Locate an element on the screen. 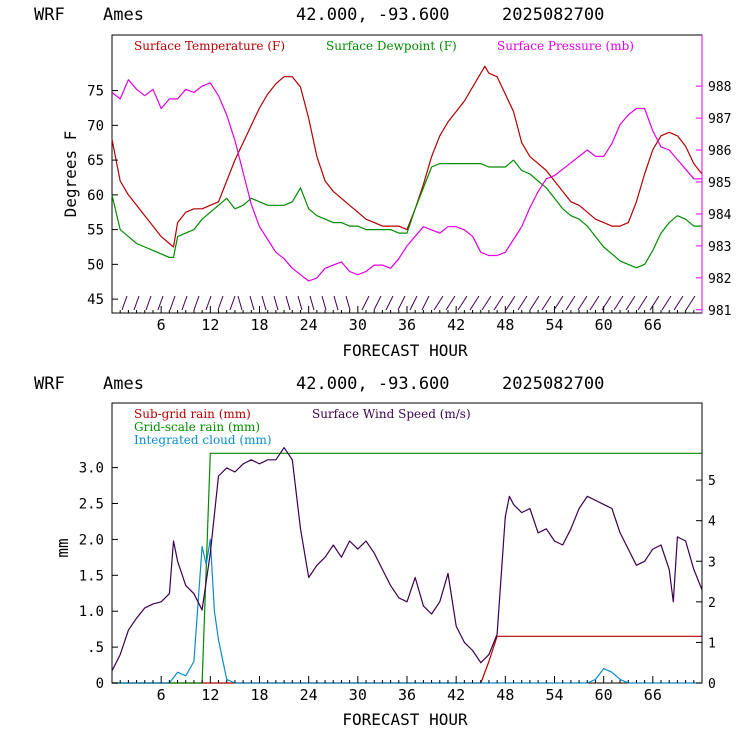  y-tick-label: 0 is located at coordinates (100, 684).